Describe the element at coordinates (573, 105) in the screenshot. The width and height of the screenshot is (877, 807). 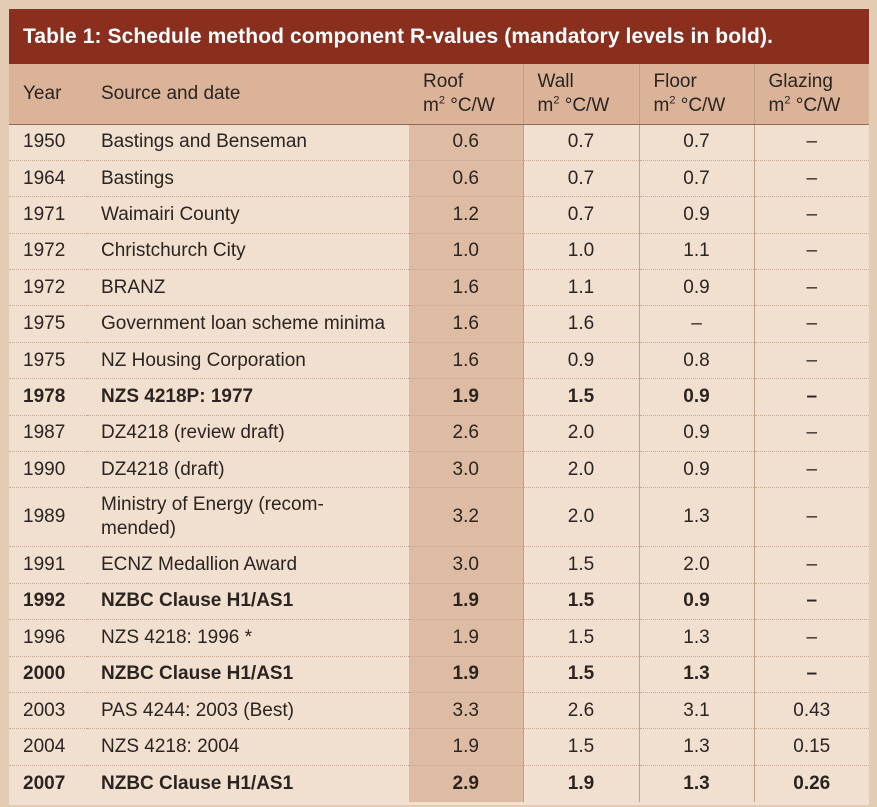
I see `header-wall-unit: m2 °C/W` at that location.